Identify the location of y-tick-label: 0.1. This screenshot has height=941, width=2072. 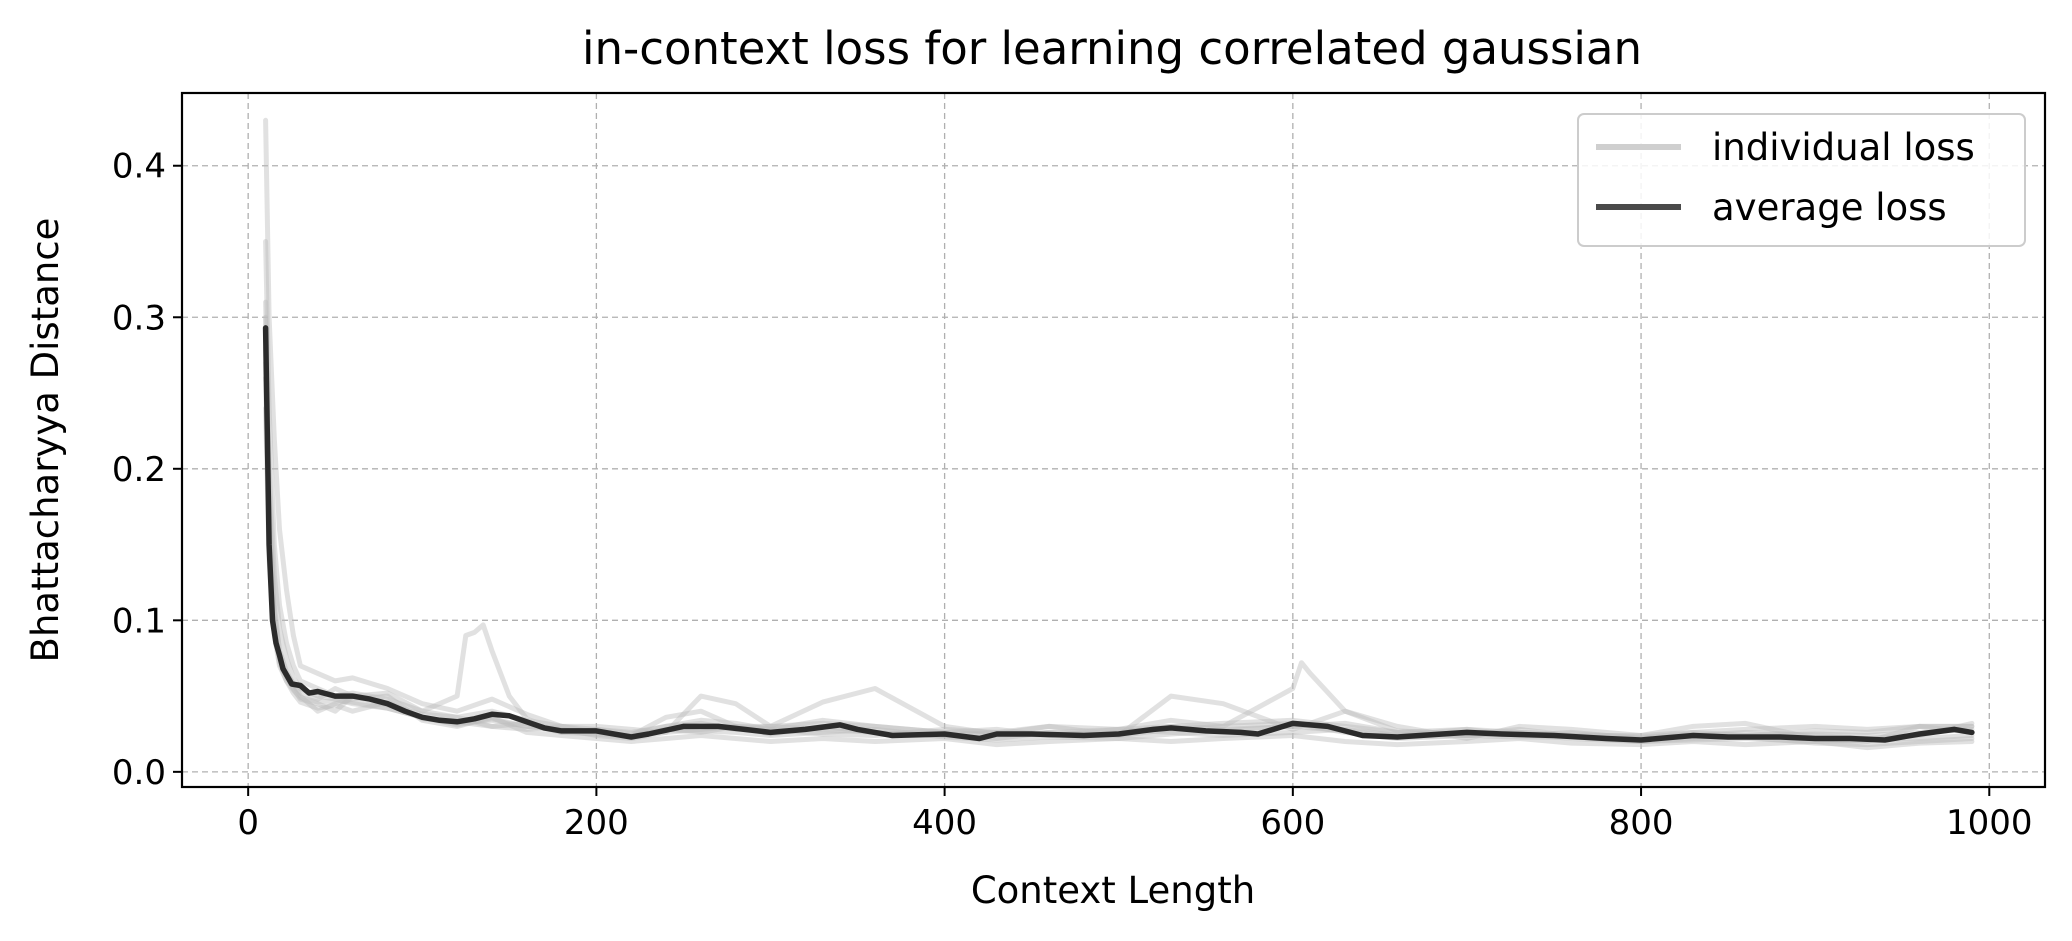
(139, 621).